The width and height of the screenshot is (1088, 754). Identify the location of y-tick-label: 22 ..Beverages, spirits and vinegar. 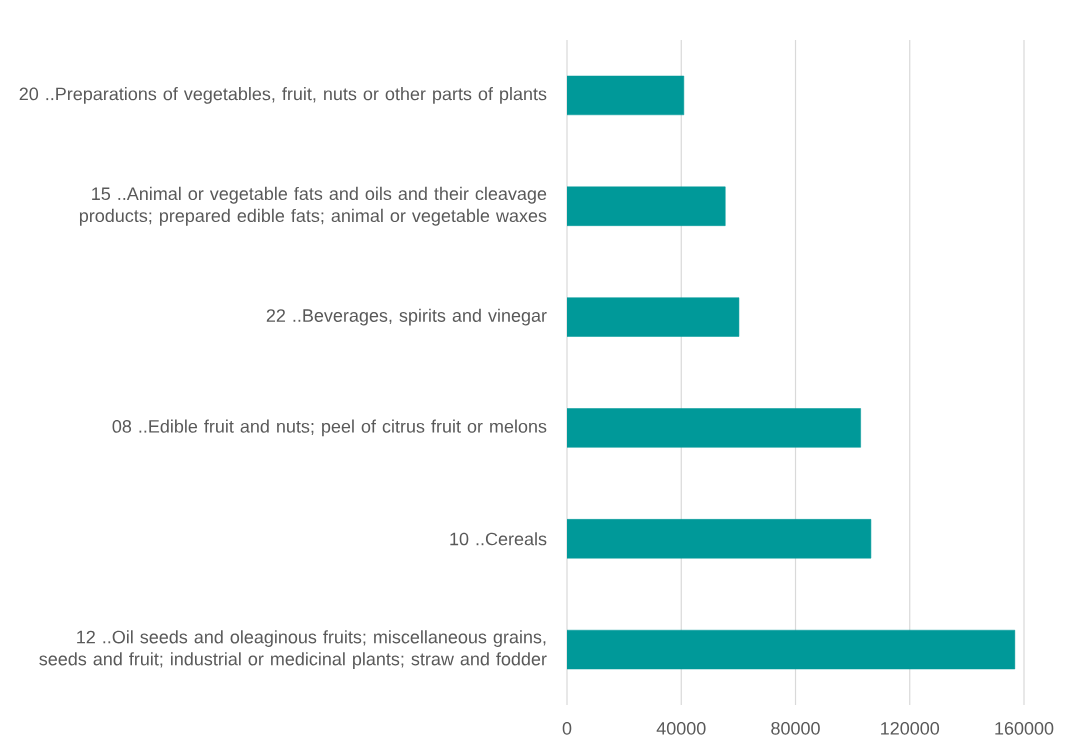
(406, 317).